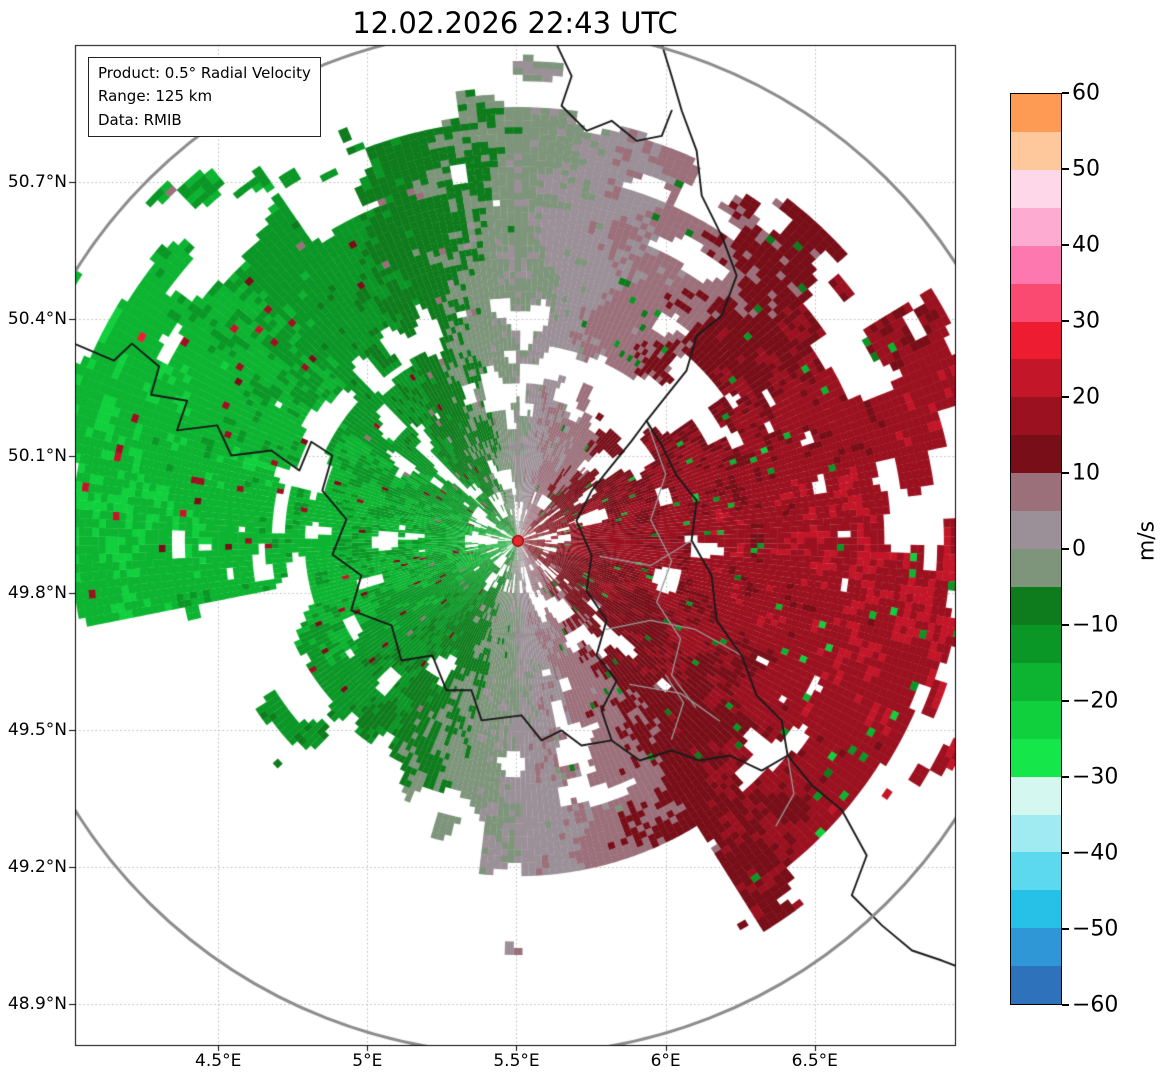  What do you see at coordinates (204, 73) in the screenshot?
I see `product-info-line: Product: 0.5° Radial Velocity` at bounding box center [204, 73].